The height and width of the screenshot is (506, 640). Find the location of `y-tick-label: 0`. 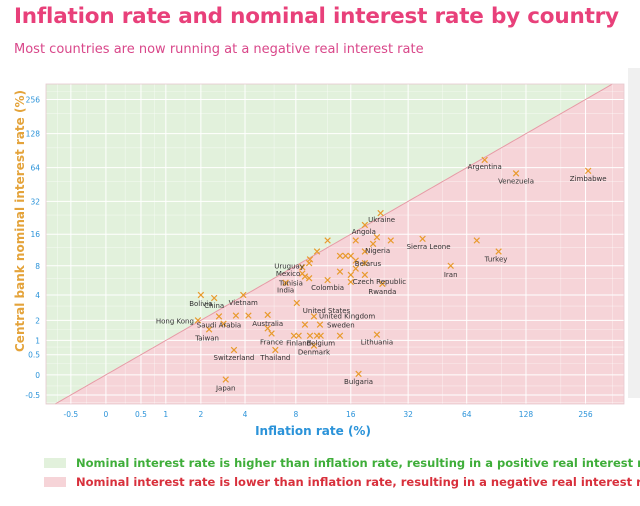

y-tick-label: 0 is located at coordinates (37, 375).